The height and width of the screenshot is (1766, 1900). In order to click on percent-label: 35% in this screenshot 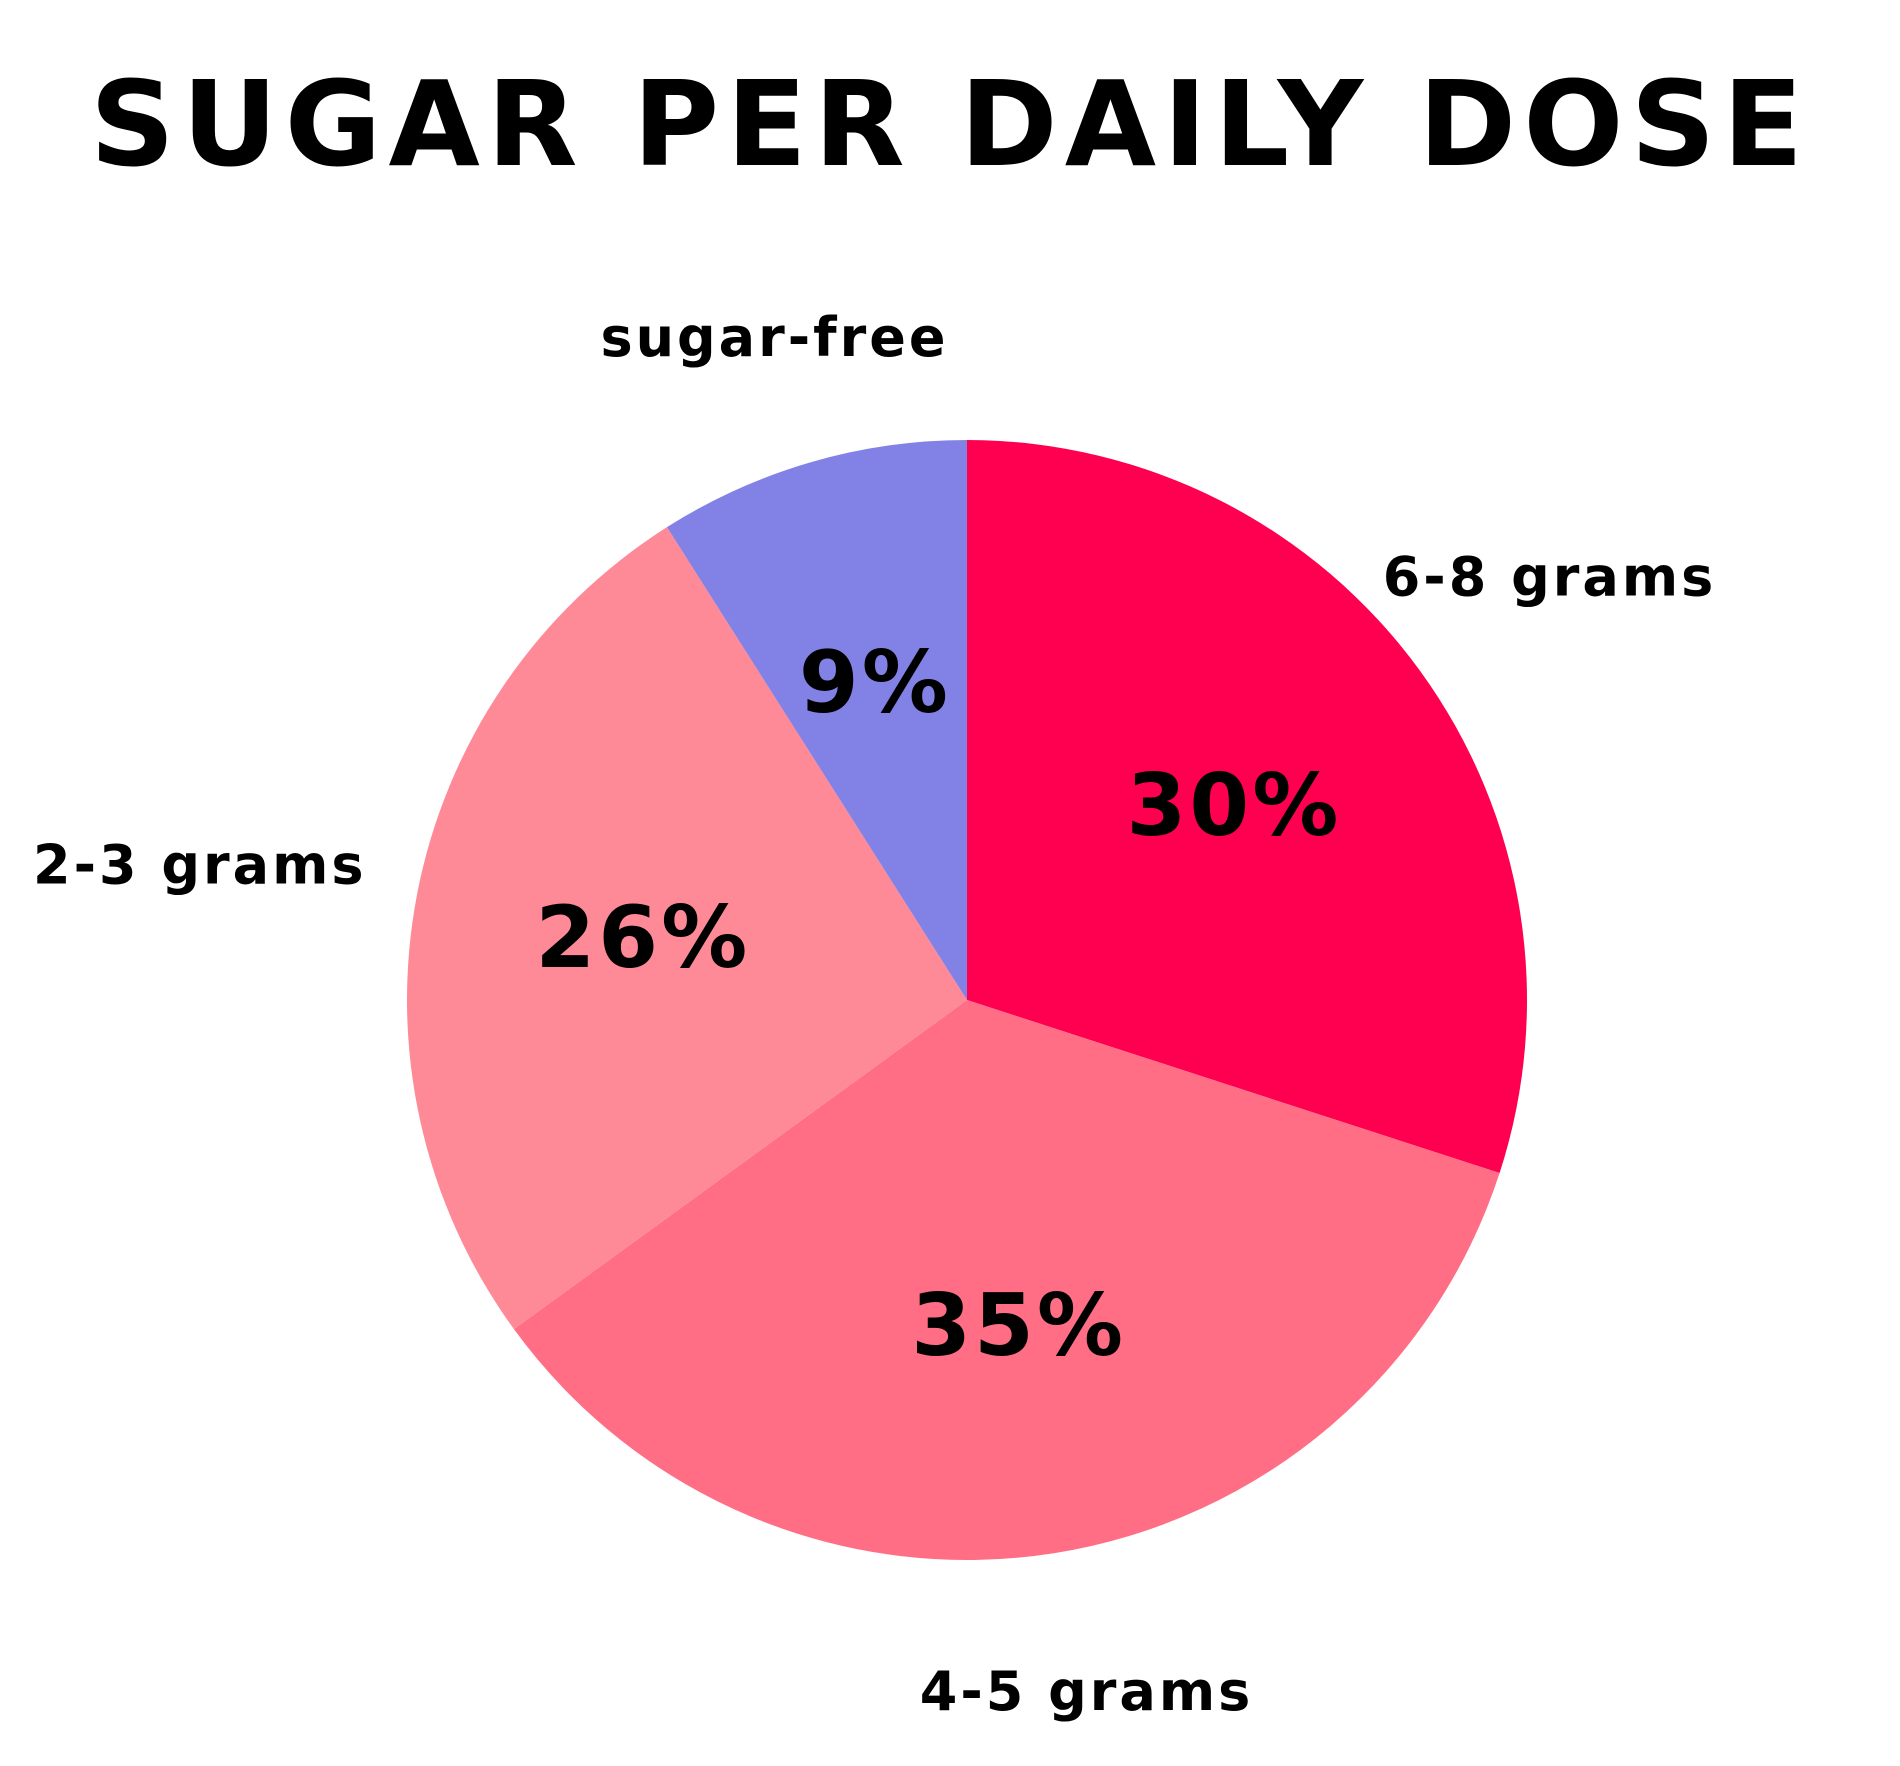, I will do `click(1018, 1326)`.